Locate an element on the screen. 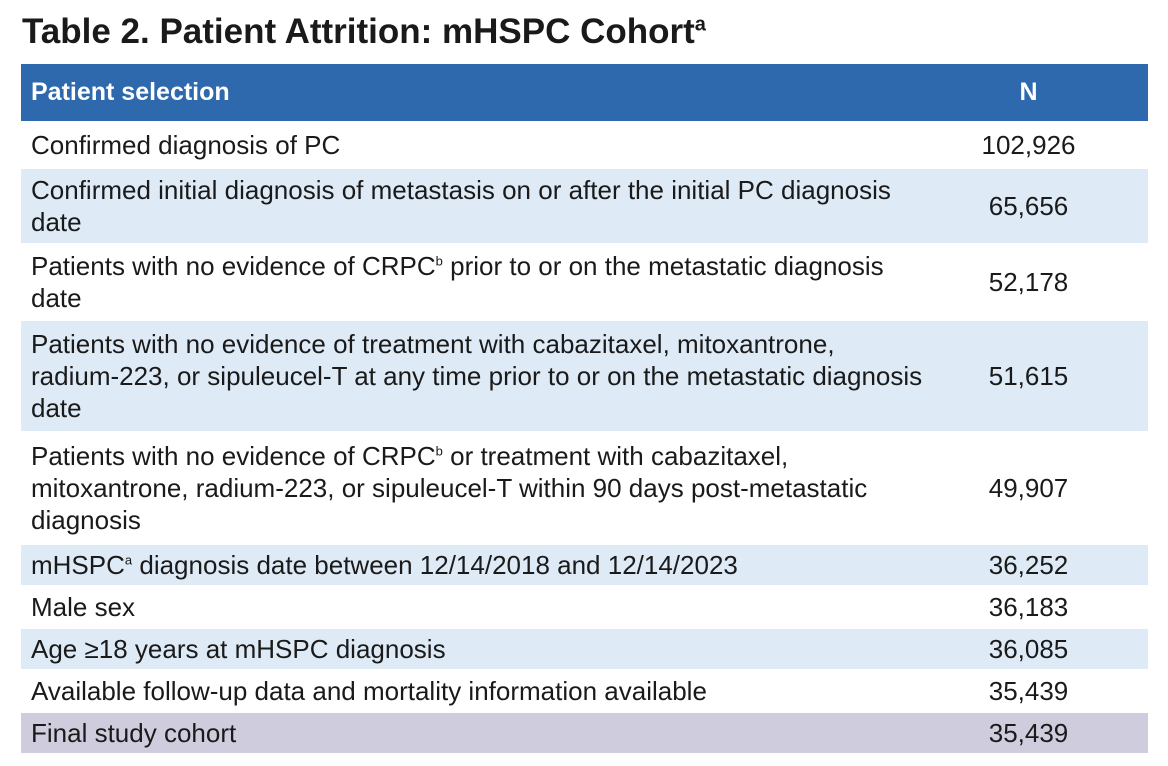 The width and height of the screenshot is (1168, 766). row-n: 36,183 is located at coordinates (1039, 607).